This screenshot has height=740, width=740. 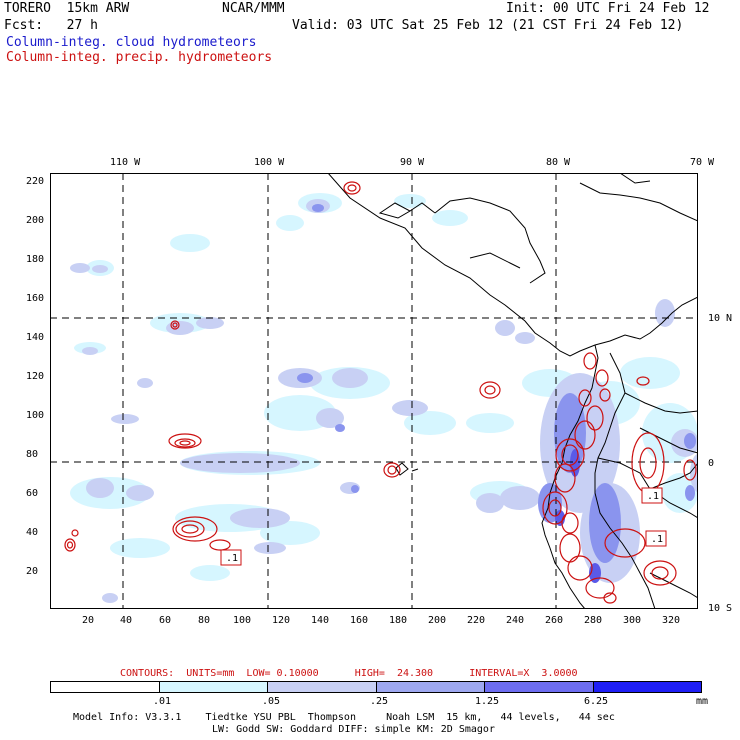 I want to click on x-tick-label: 20, so click(x=88, y=620).